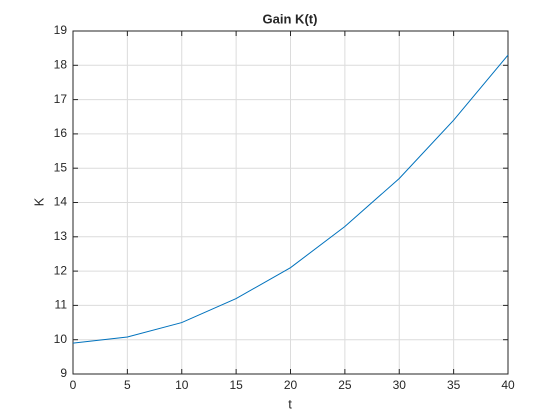 This screenshot has height=420, width=560. I want to click on x-tick-label: 20, so click(291, 385).